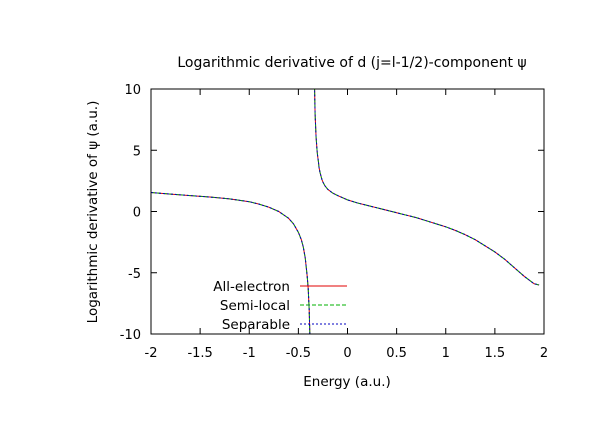  What do you see at coordinates (495, 353) in the screenshot?
I see `x-tick-label: 1.5` at bounding box center [495, 353].